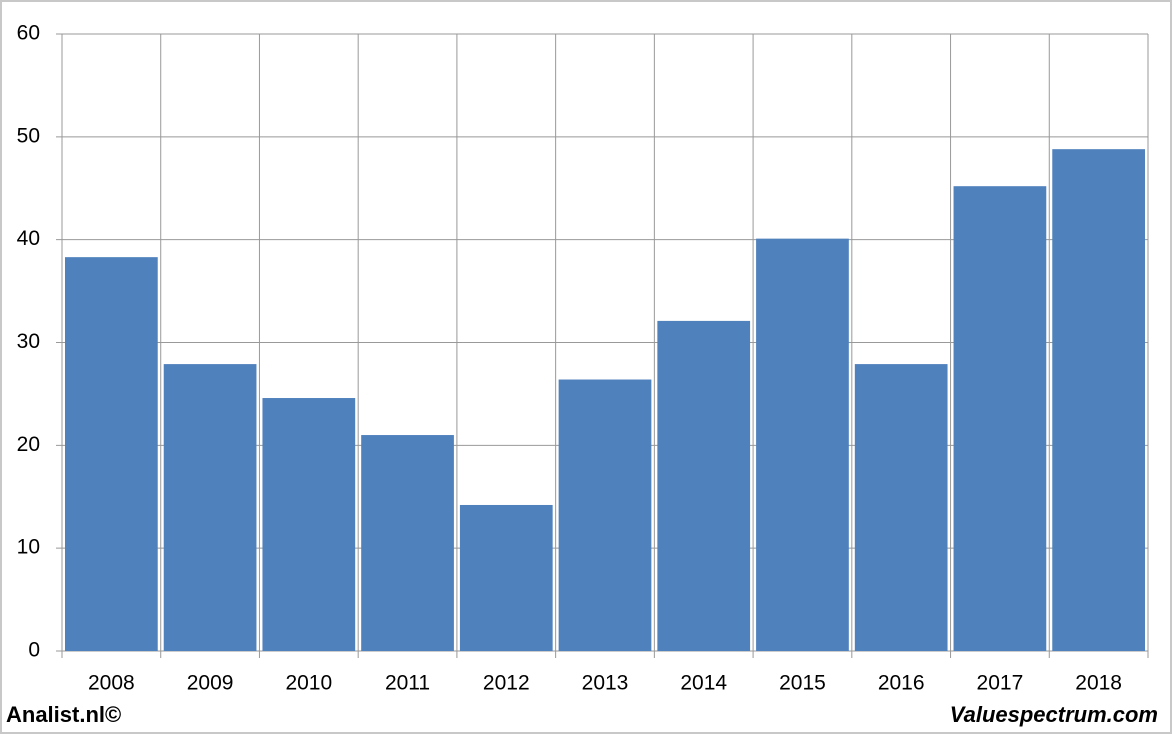 The width and height of the screenshot is (1172, 734). What do you see at coordinates (34, 650) in the screenshot?
I see `y-tick-label: 0` at bounding box center [34, 650].